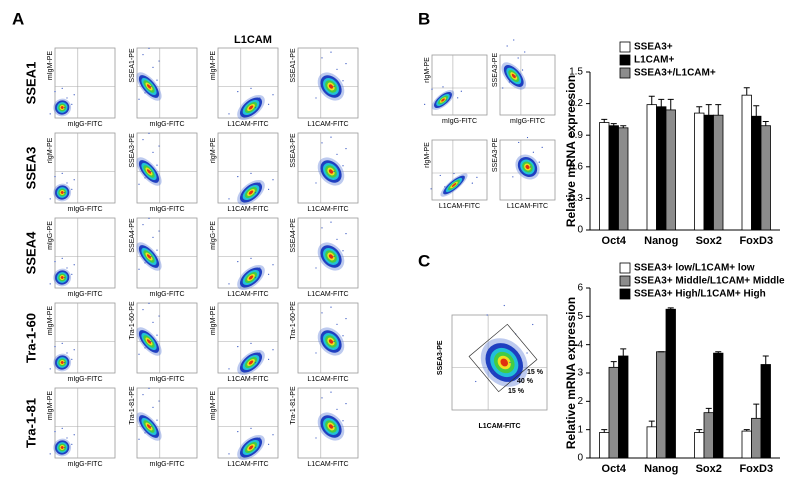 This screenshot has height=482, width=790. I want to click on y-tick-label: 2, so click(580, 401).